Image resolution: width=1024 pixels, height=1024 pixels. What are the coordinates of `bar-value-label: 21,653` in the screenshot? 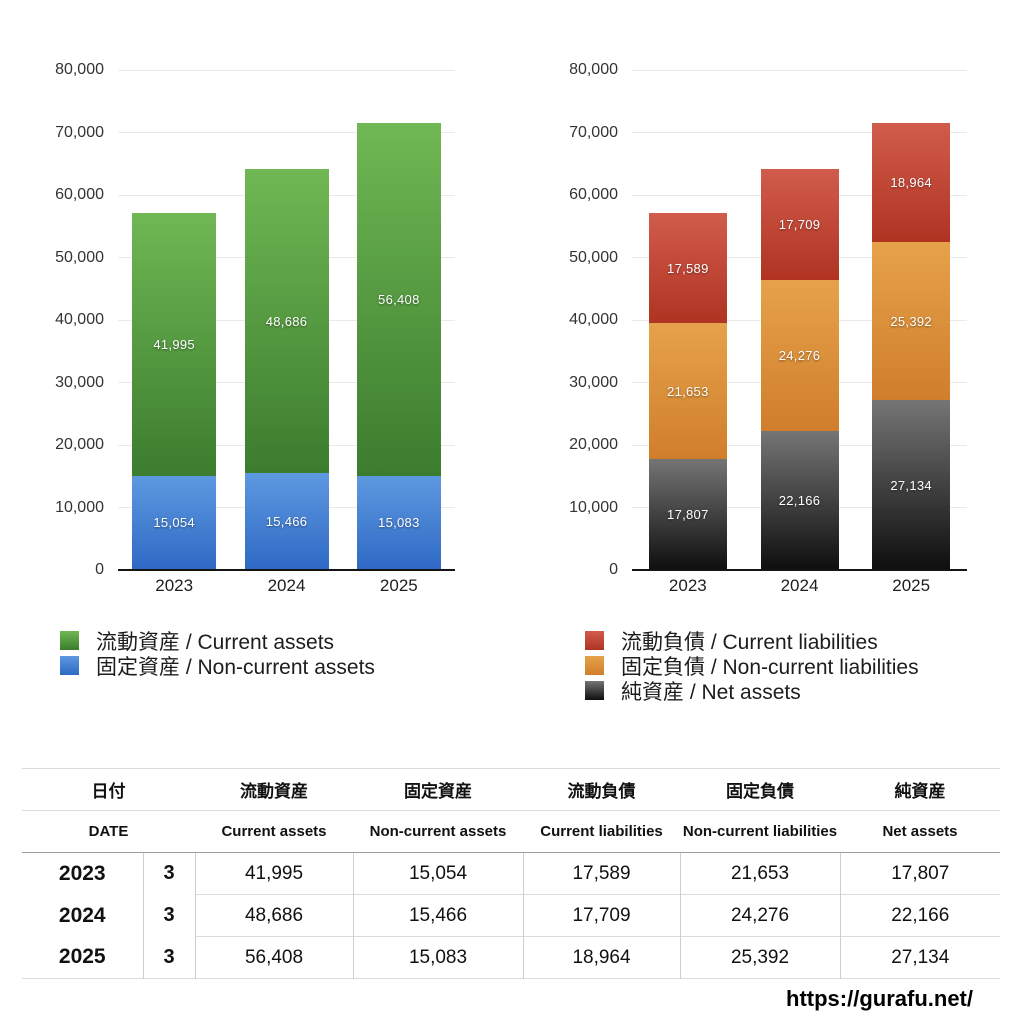 It's located at (688, 391).